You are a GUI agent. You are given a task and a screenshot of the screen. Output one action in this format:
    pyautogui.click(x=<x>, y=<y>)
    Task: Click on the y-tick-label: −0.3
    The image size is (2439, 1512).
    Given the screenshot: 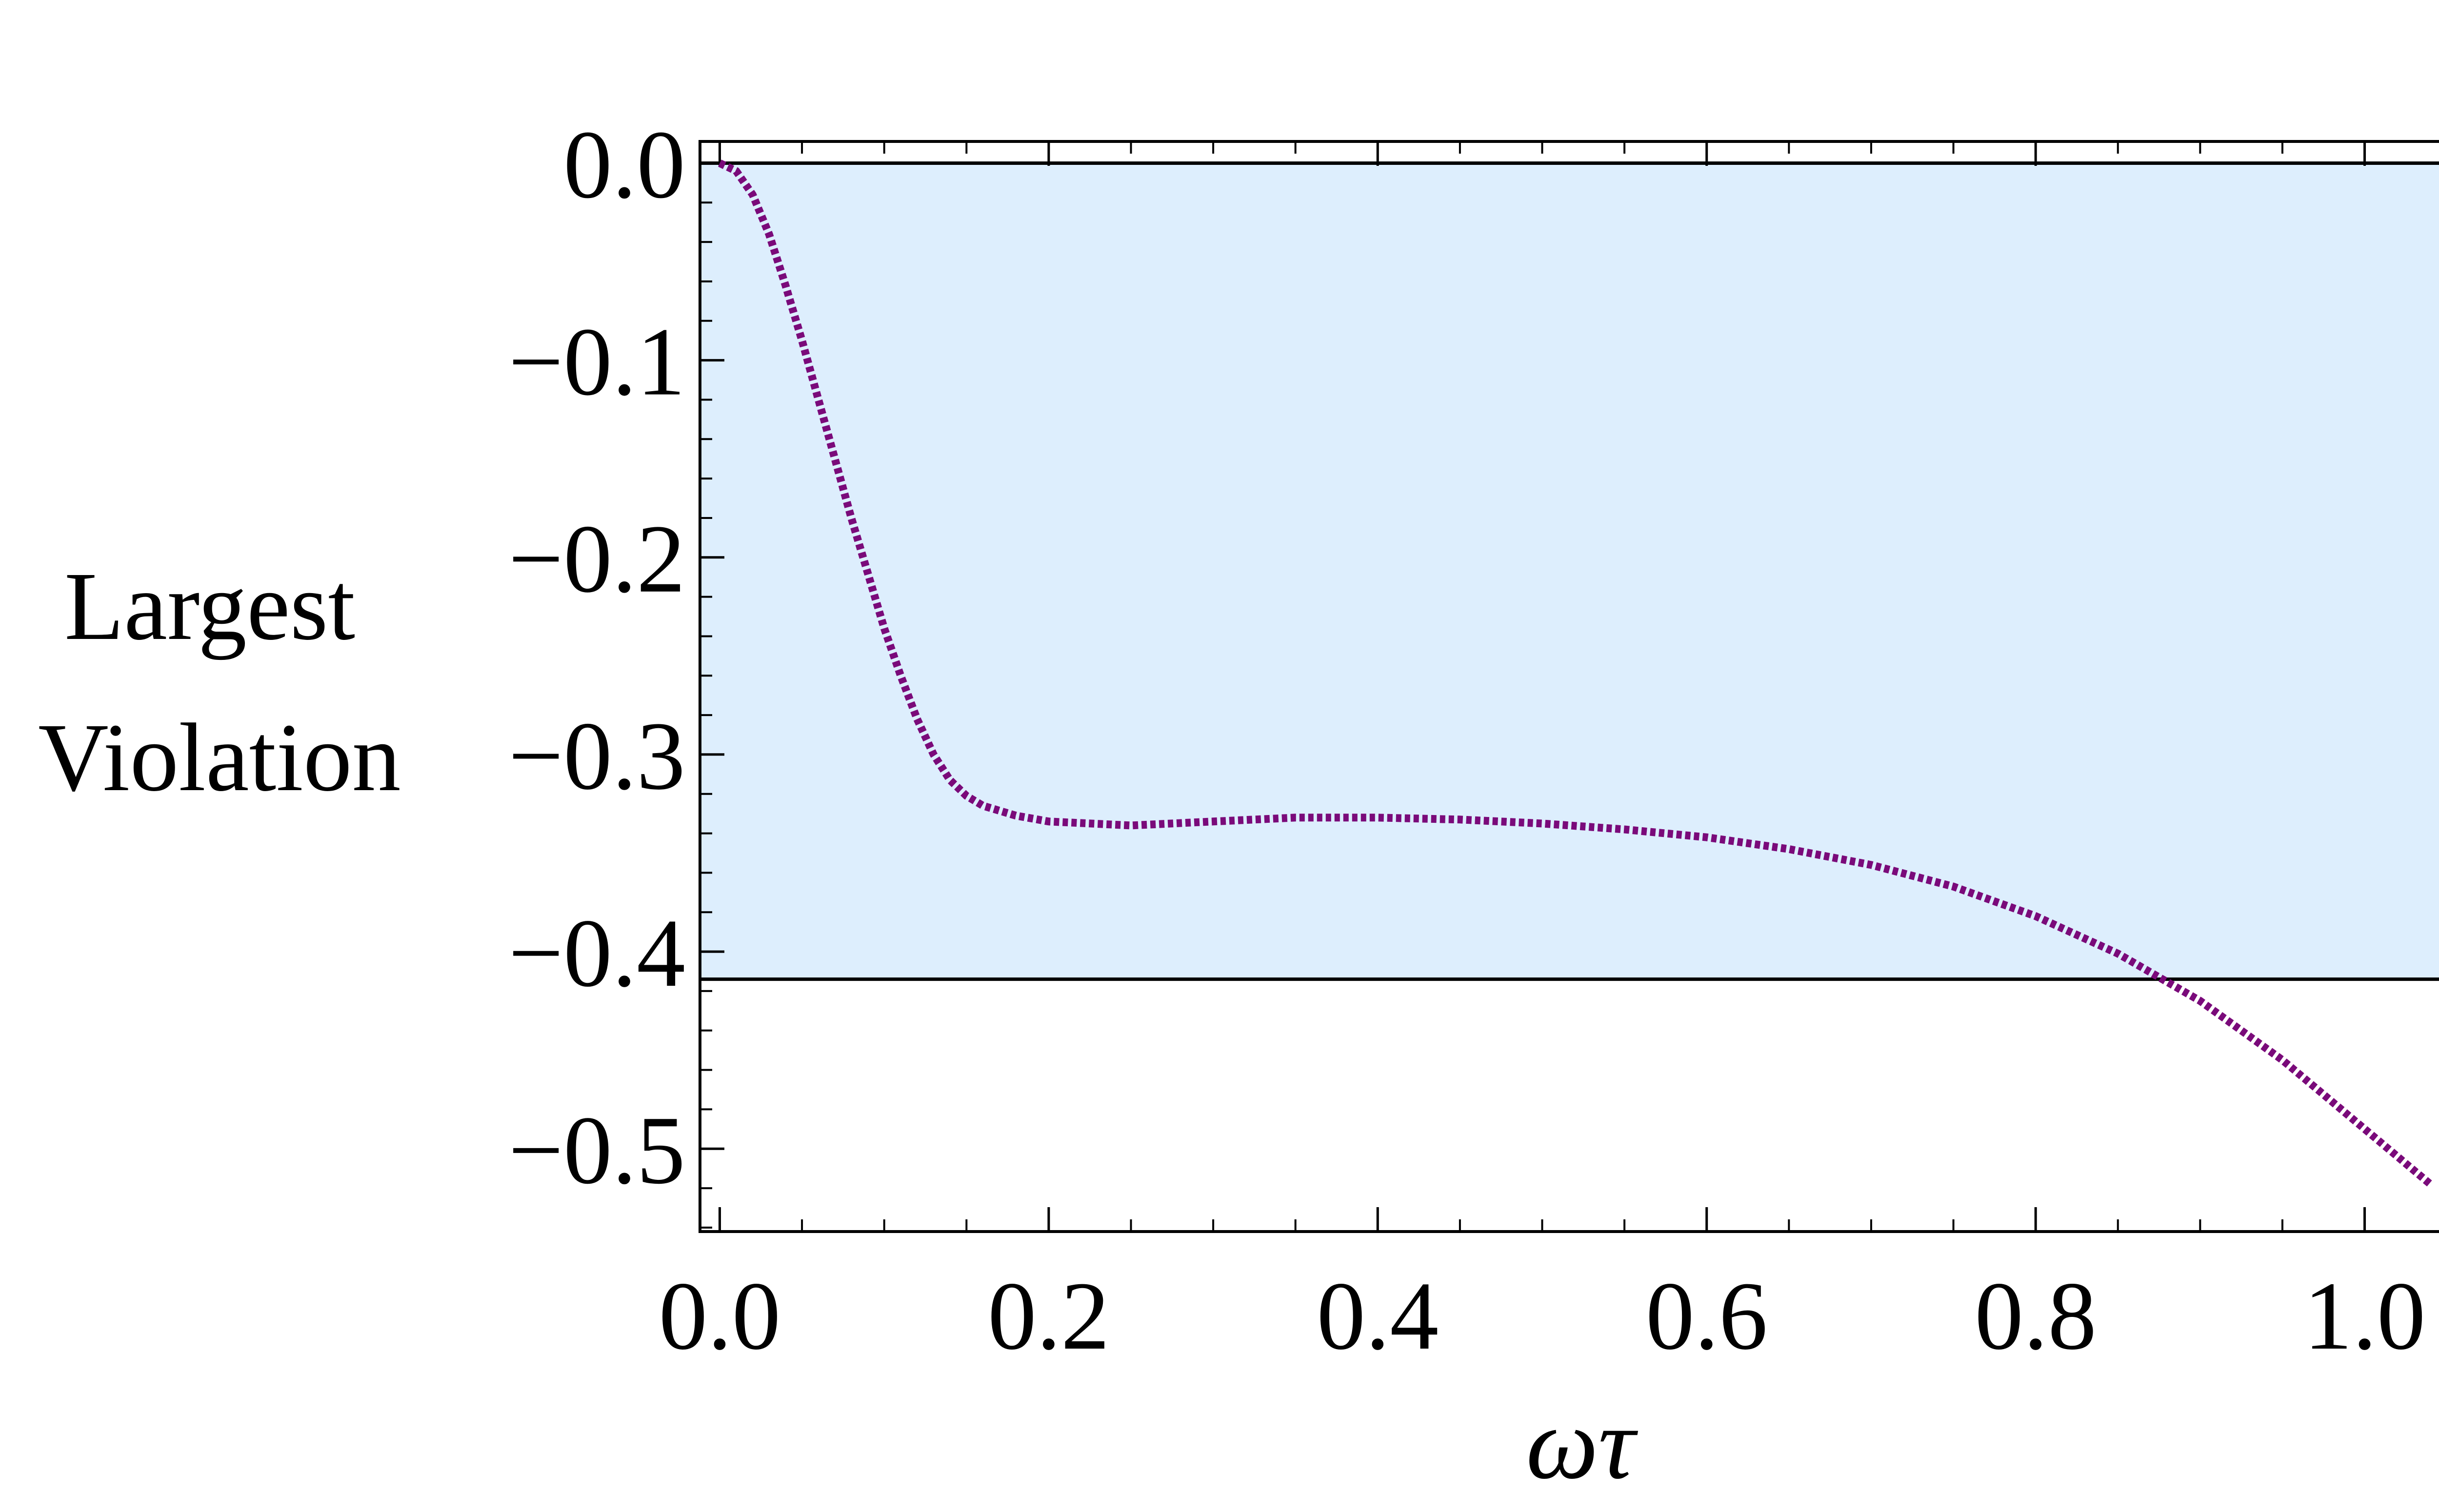 What is the action you would take?
    pyautogui.click(x=596, y=756)
    